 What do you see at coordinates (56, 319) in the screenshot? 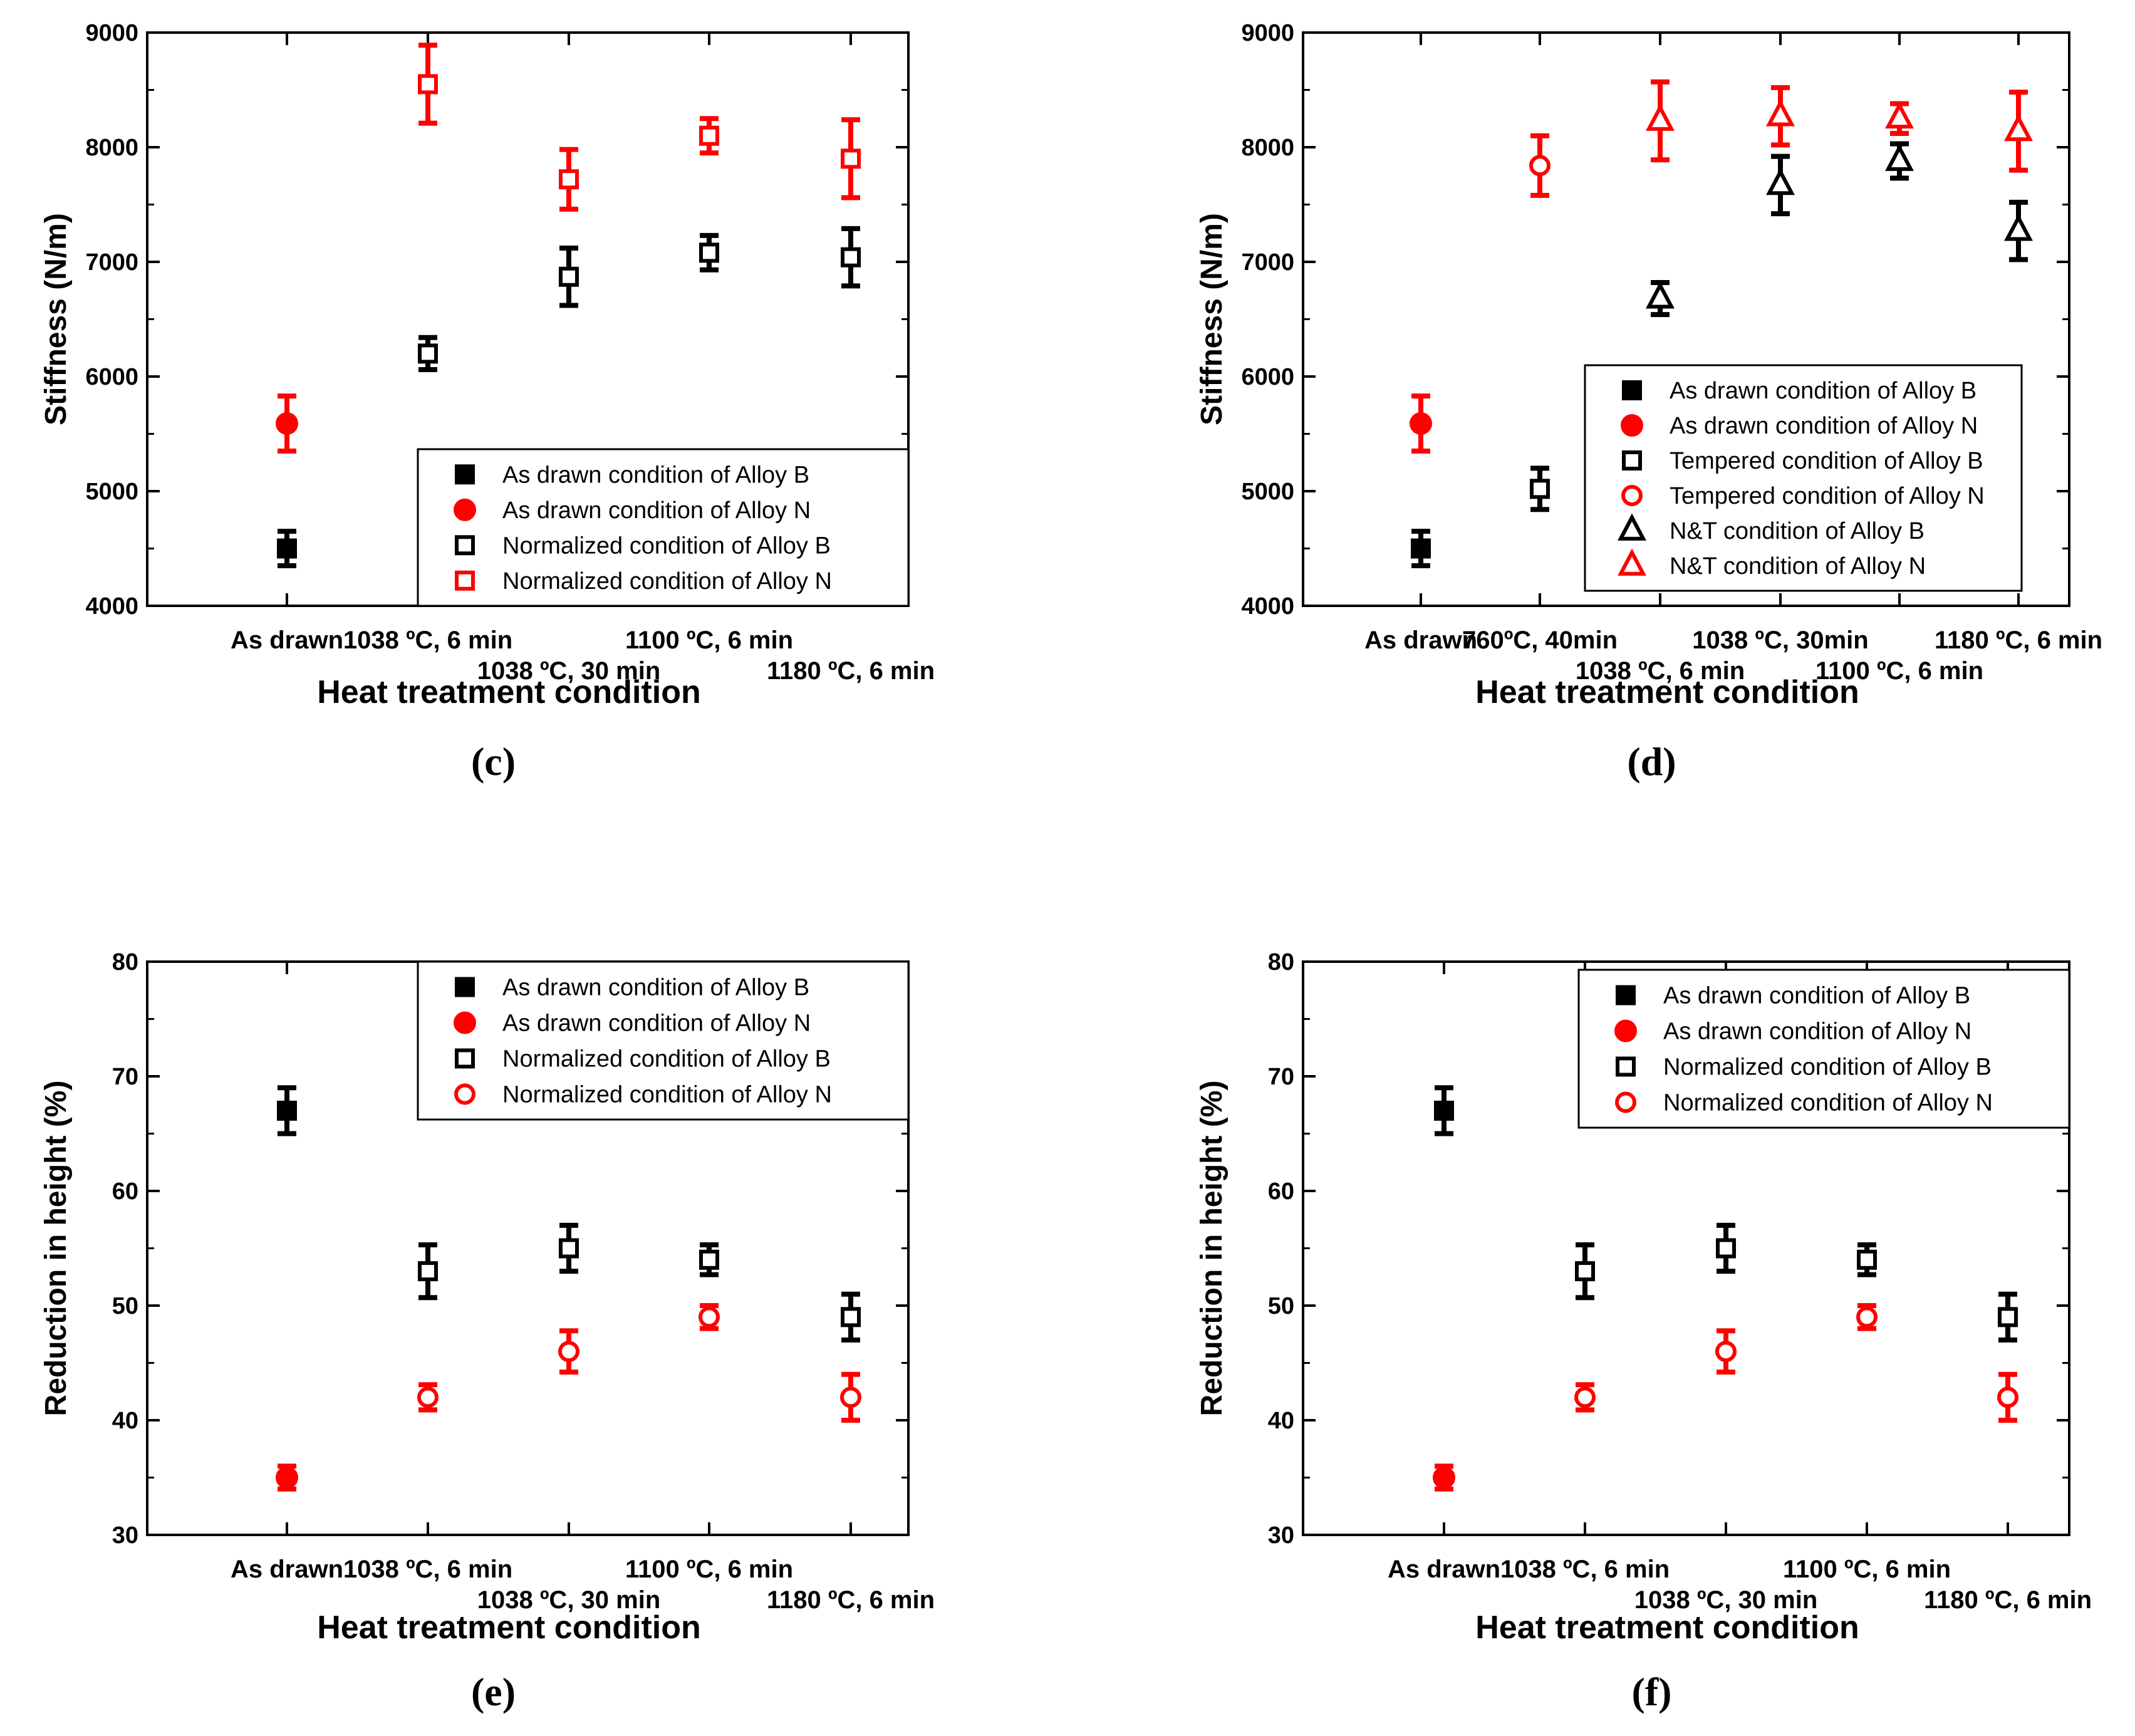
I see `y-axis-label: Stiffness (N/m)` at bounding box center [56, 319].